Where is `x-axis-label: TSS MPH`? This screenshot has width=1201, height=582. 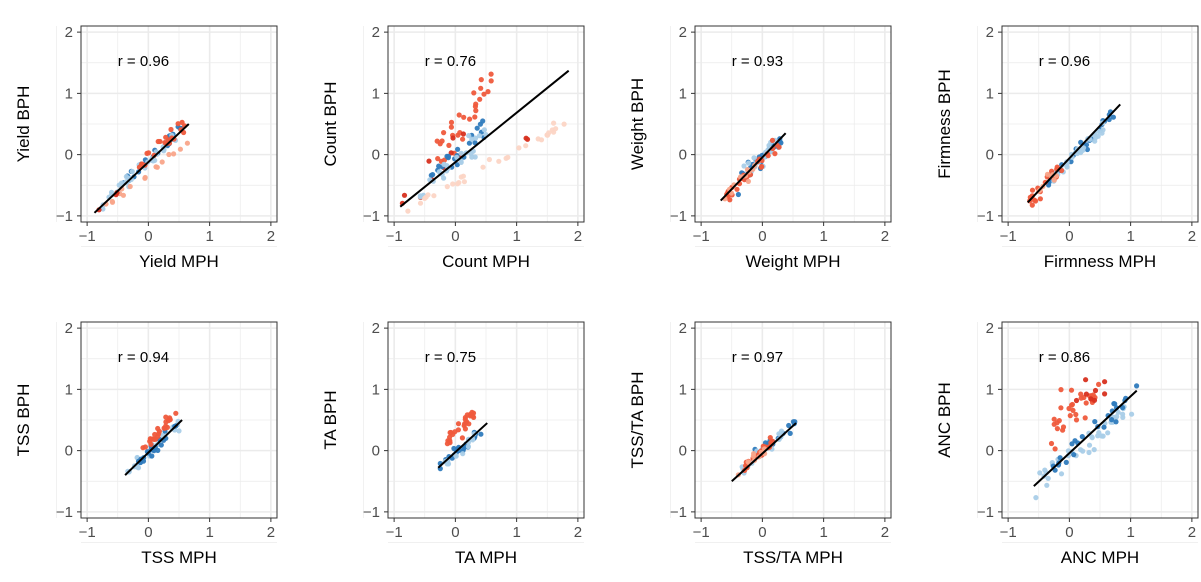 x-axis-label: TSS MPH is located at coordinates (179, 557).